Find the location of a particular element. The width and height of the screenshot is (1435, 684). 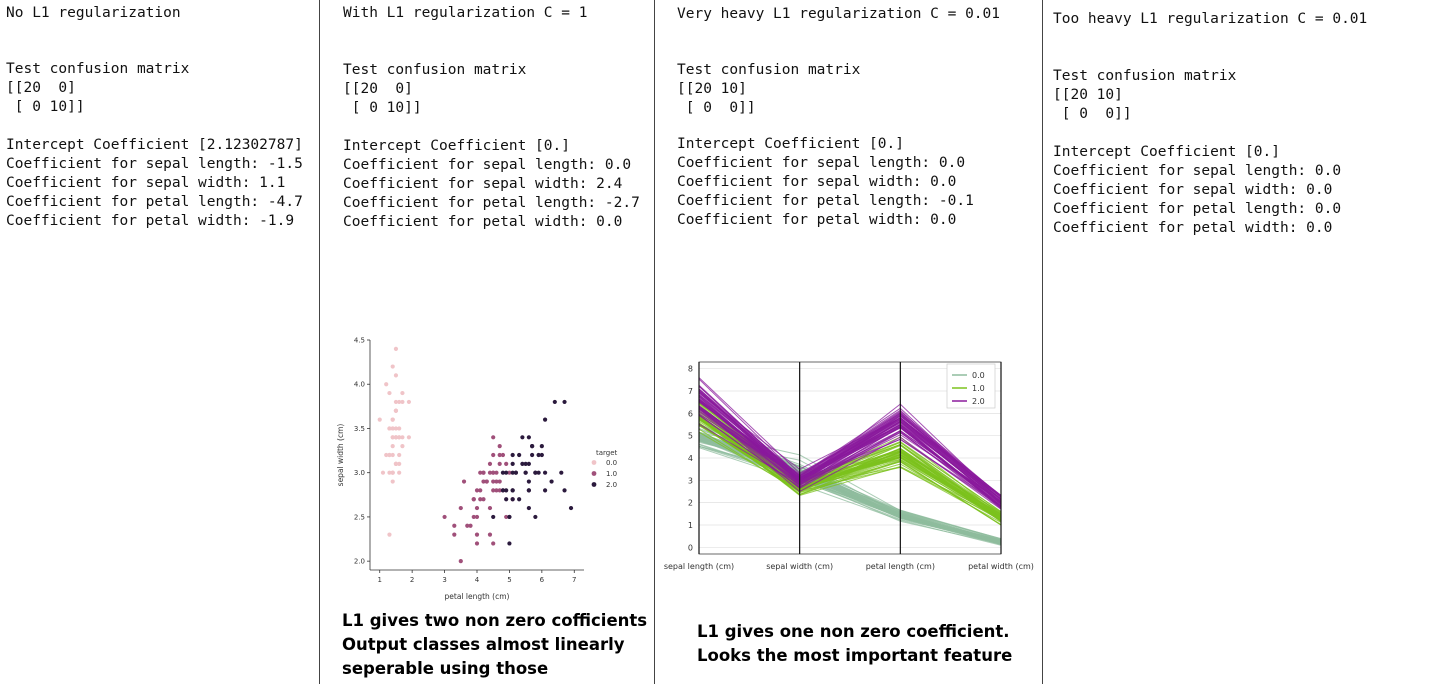

y-tick-label: 3 is located at coordinates (690, 480).